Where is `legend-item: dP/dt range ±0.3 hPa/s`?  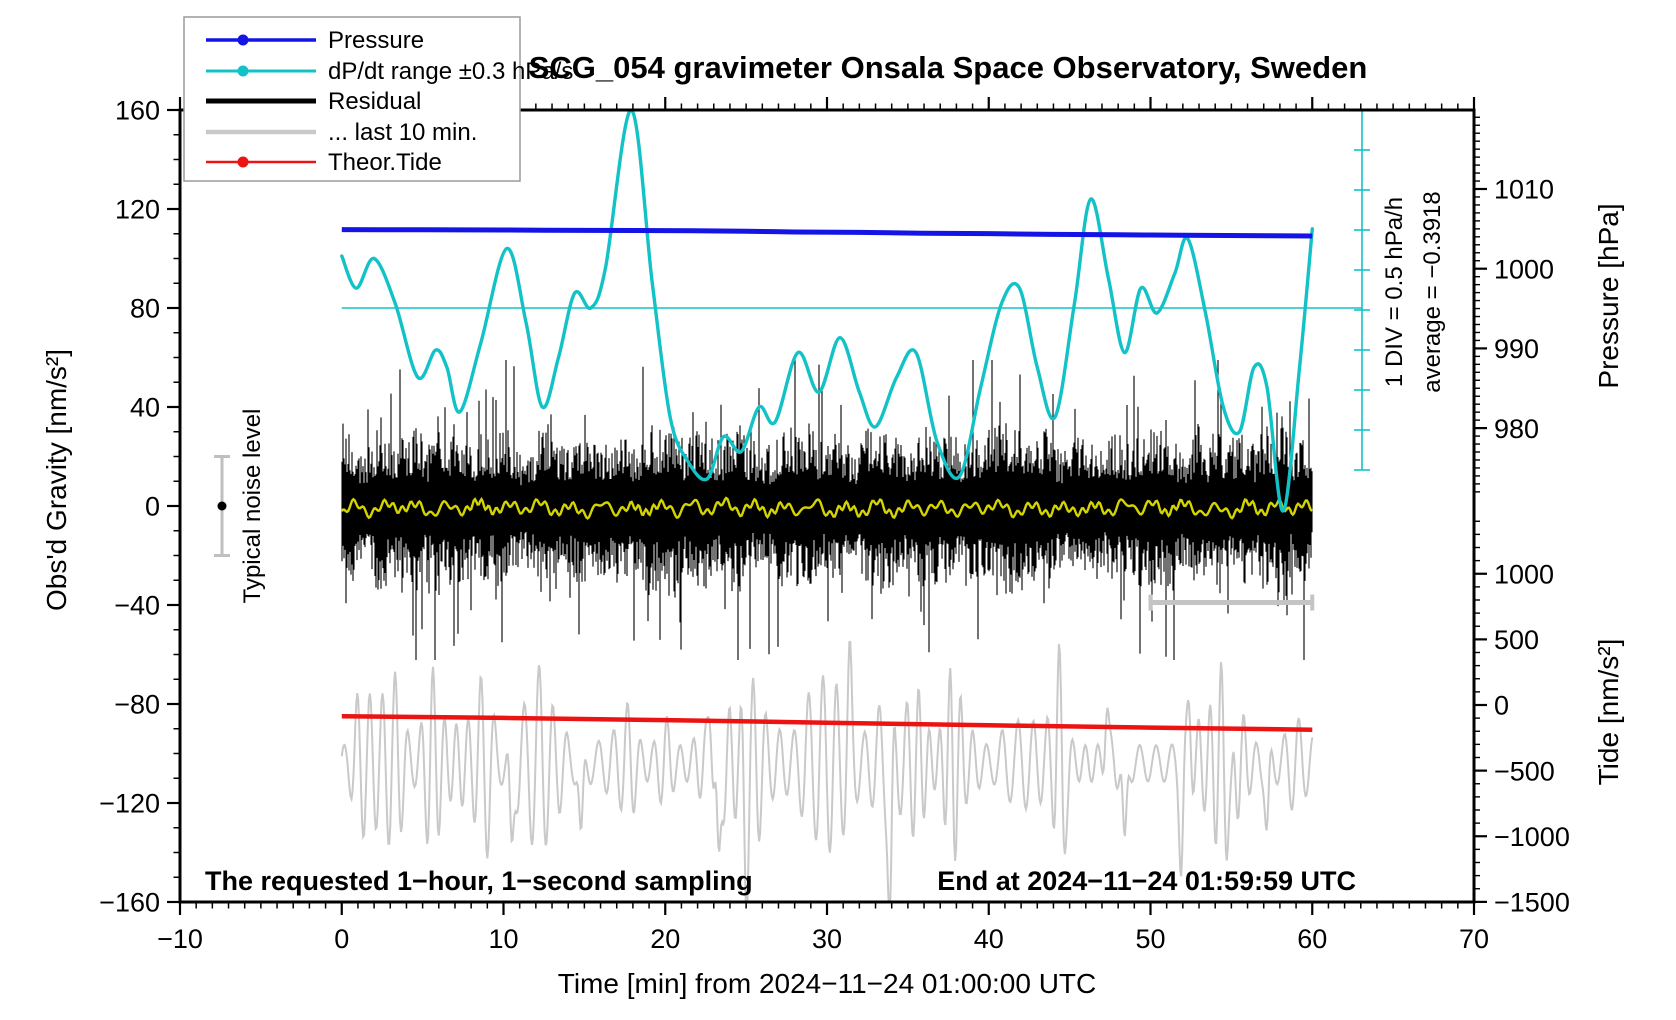 legend-item: dP/dt range ±0.3 hPa/s is located at coordinates (389, 71).